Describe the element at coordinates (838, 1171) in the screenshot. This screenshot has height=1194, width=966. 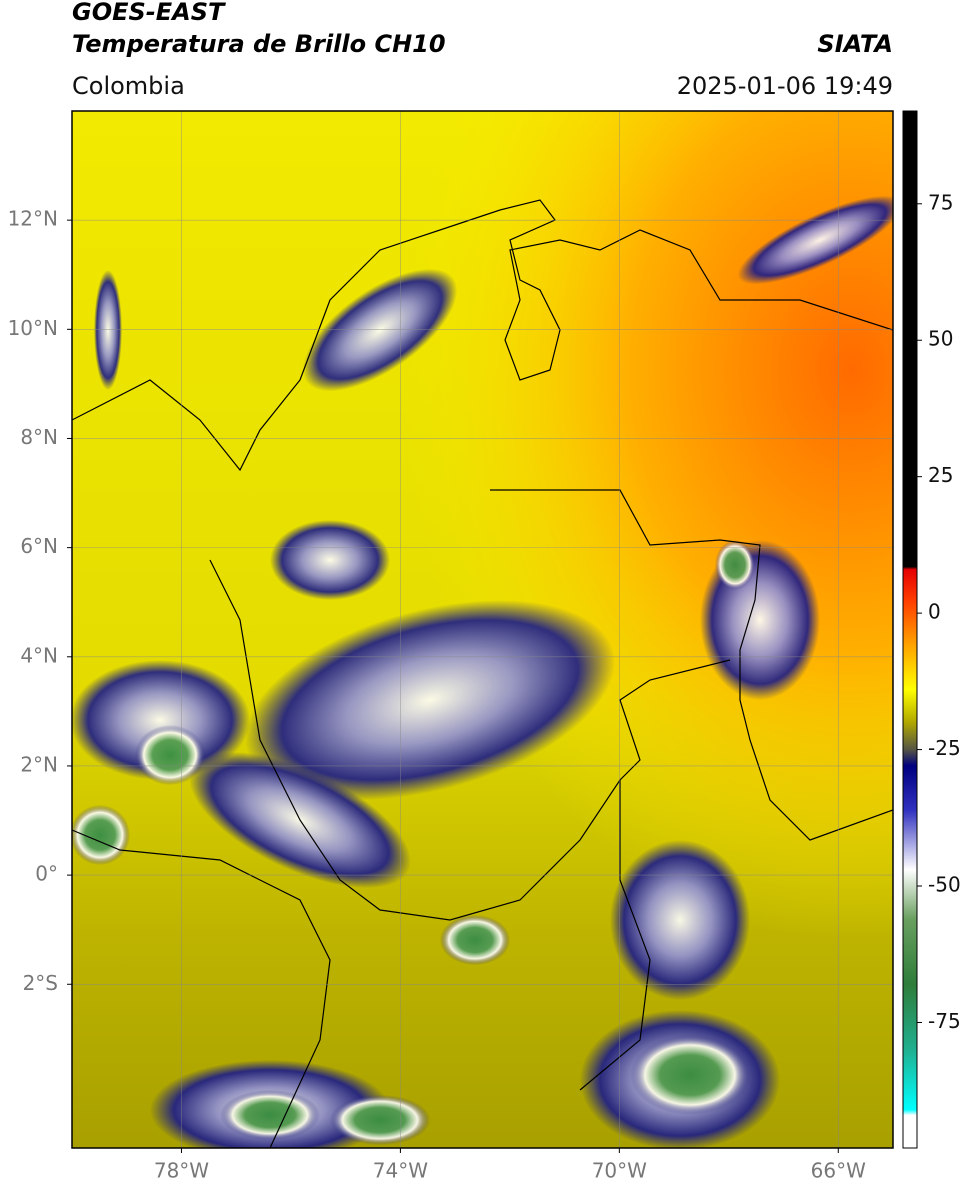
I see `lon-tick-label: 66°W` at that location.